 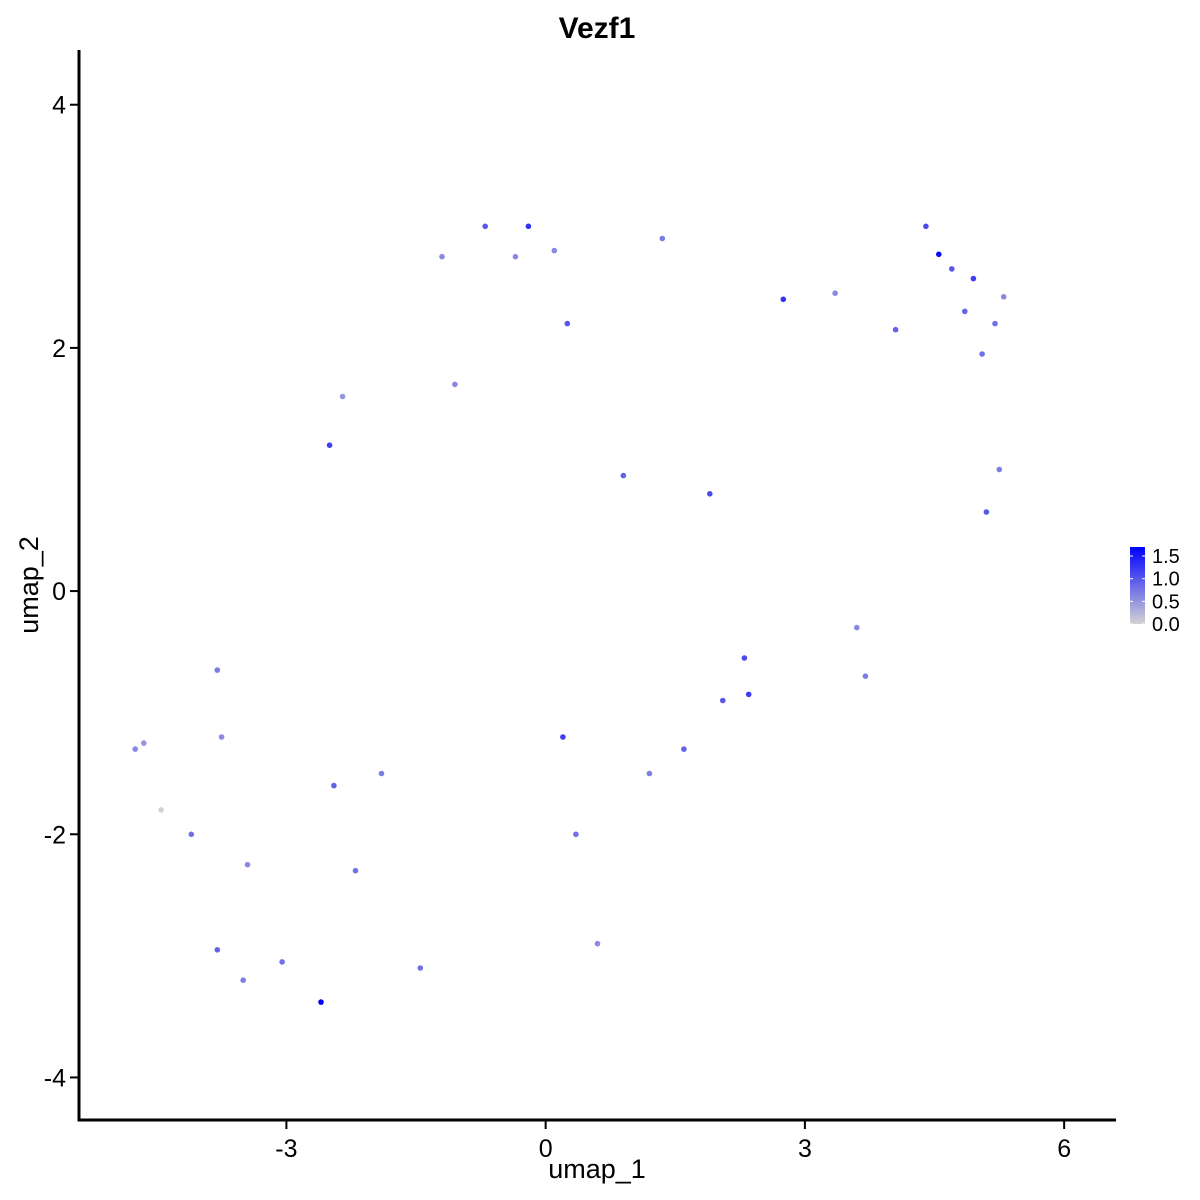 What do you see at coordinates (1166, 625) in the screenshot?
I see `legend-tick-label: 0.0` at bounding box center [1166, 625].